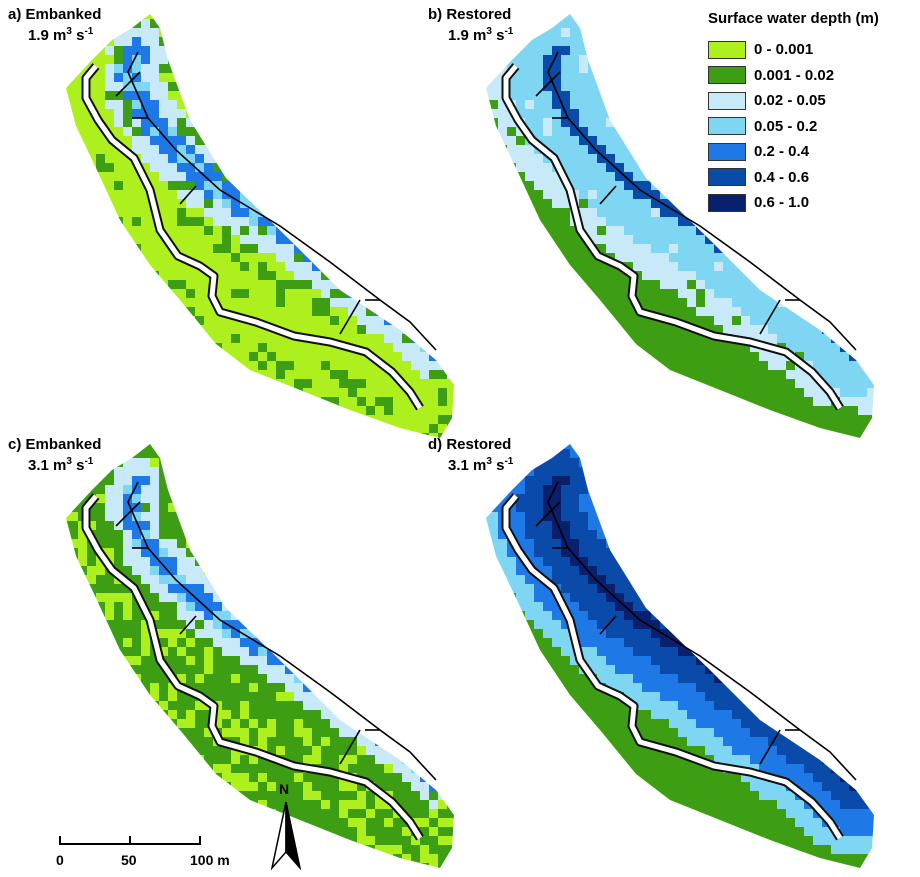 Image resolution: width=920 pixels, height=877 pixels. Describe the element at coordinates (781, 202) in the screenshot. I see `legend-label: 0.6 - 1.0` at that location.